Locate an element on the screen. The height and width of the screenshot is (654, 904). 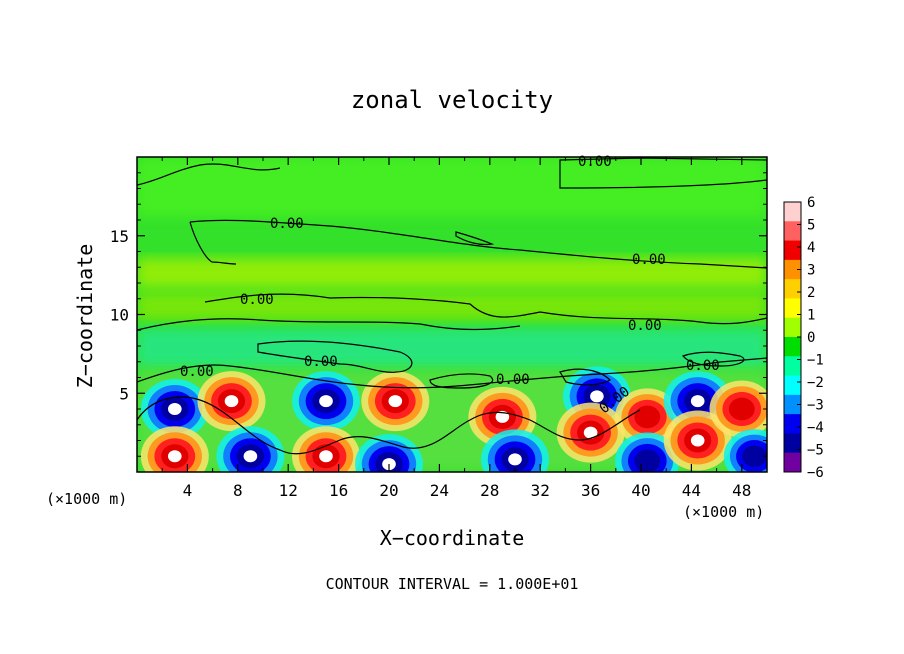
y-tick-label: 5 is located at coordinates (124, 393).